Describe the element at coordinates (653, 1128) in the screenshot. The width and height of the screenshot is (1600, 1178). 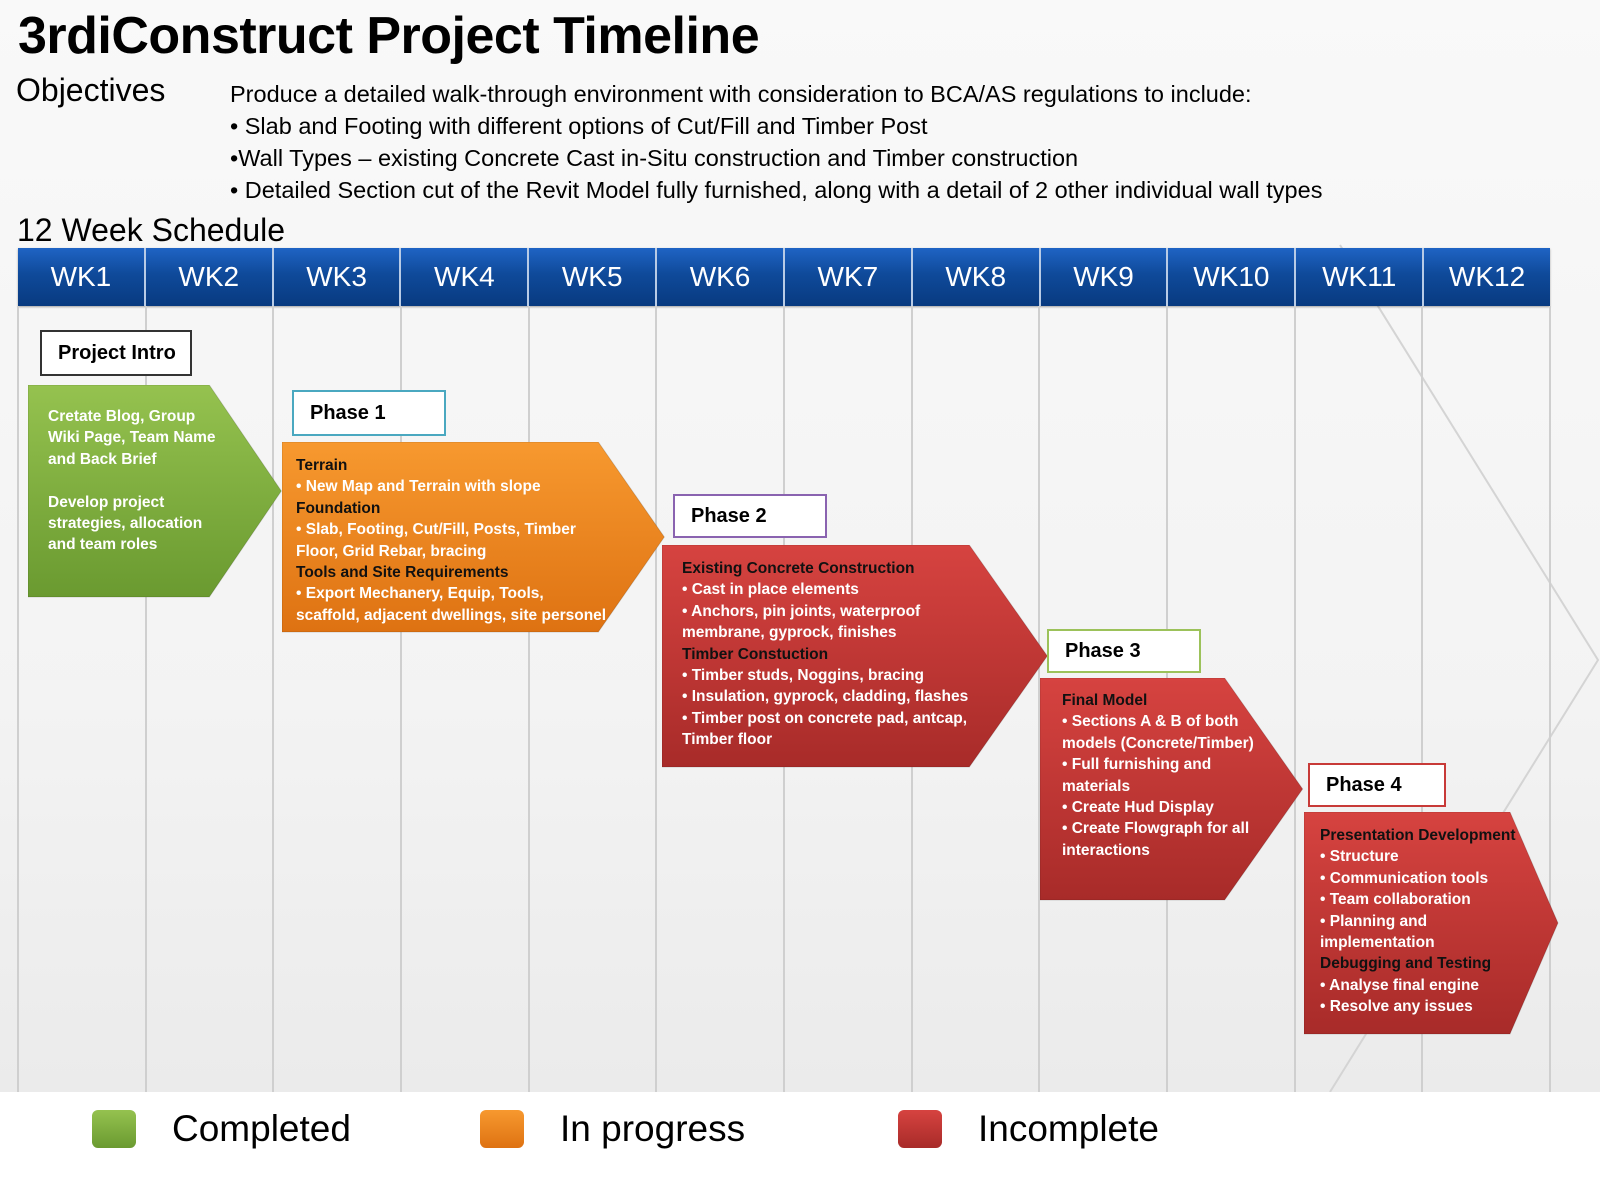
I see `legend-label-in-progress: In progress` at that location.